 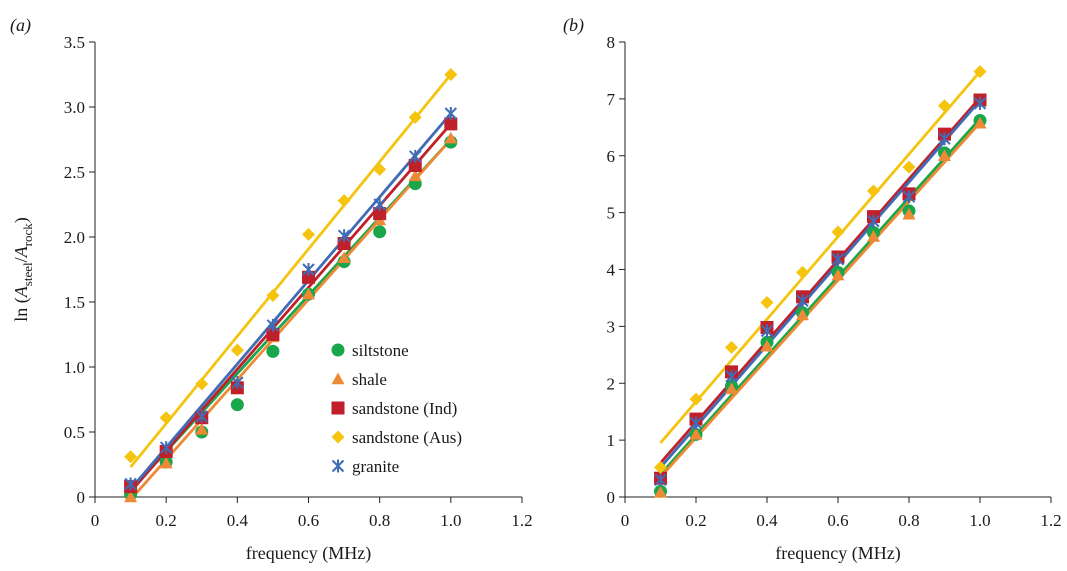 I want to click on y-tick-label: 7, so click(x=611, y=99).